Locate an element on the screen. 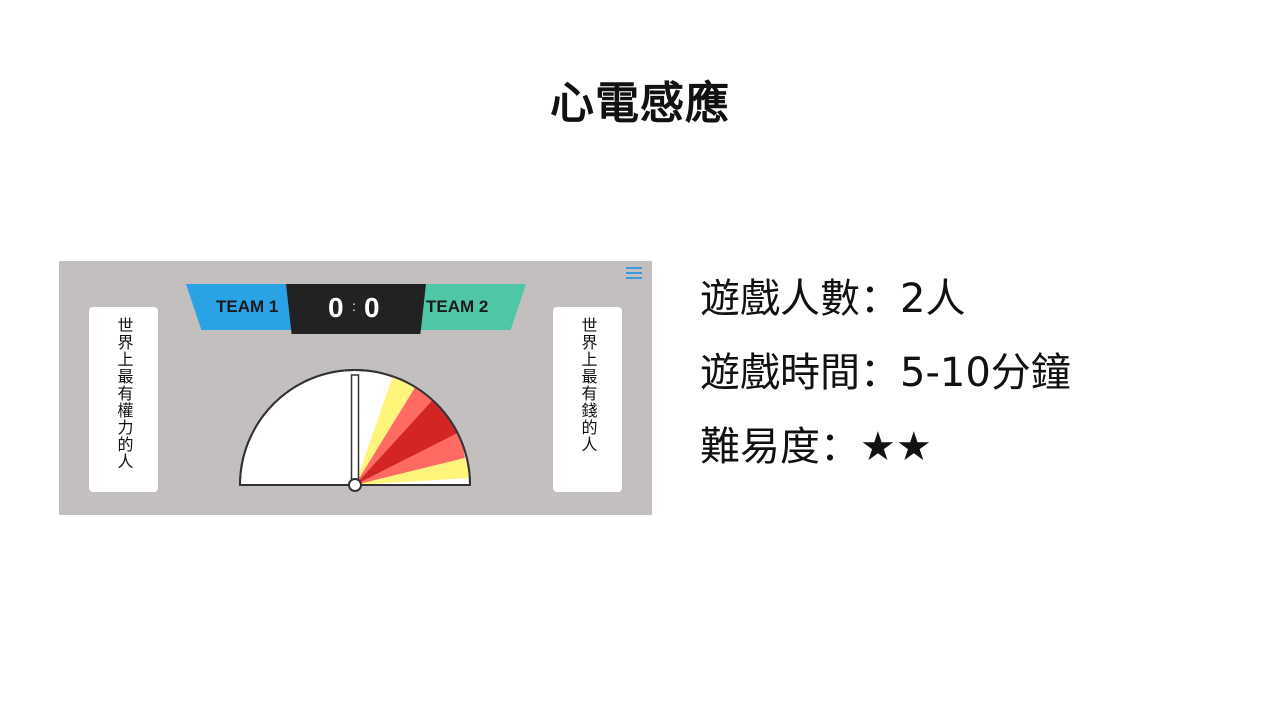 This screenshot has height=720, width=1280. team-2-banner: TEAM 2 is located at coordinates (471, 307).